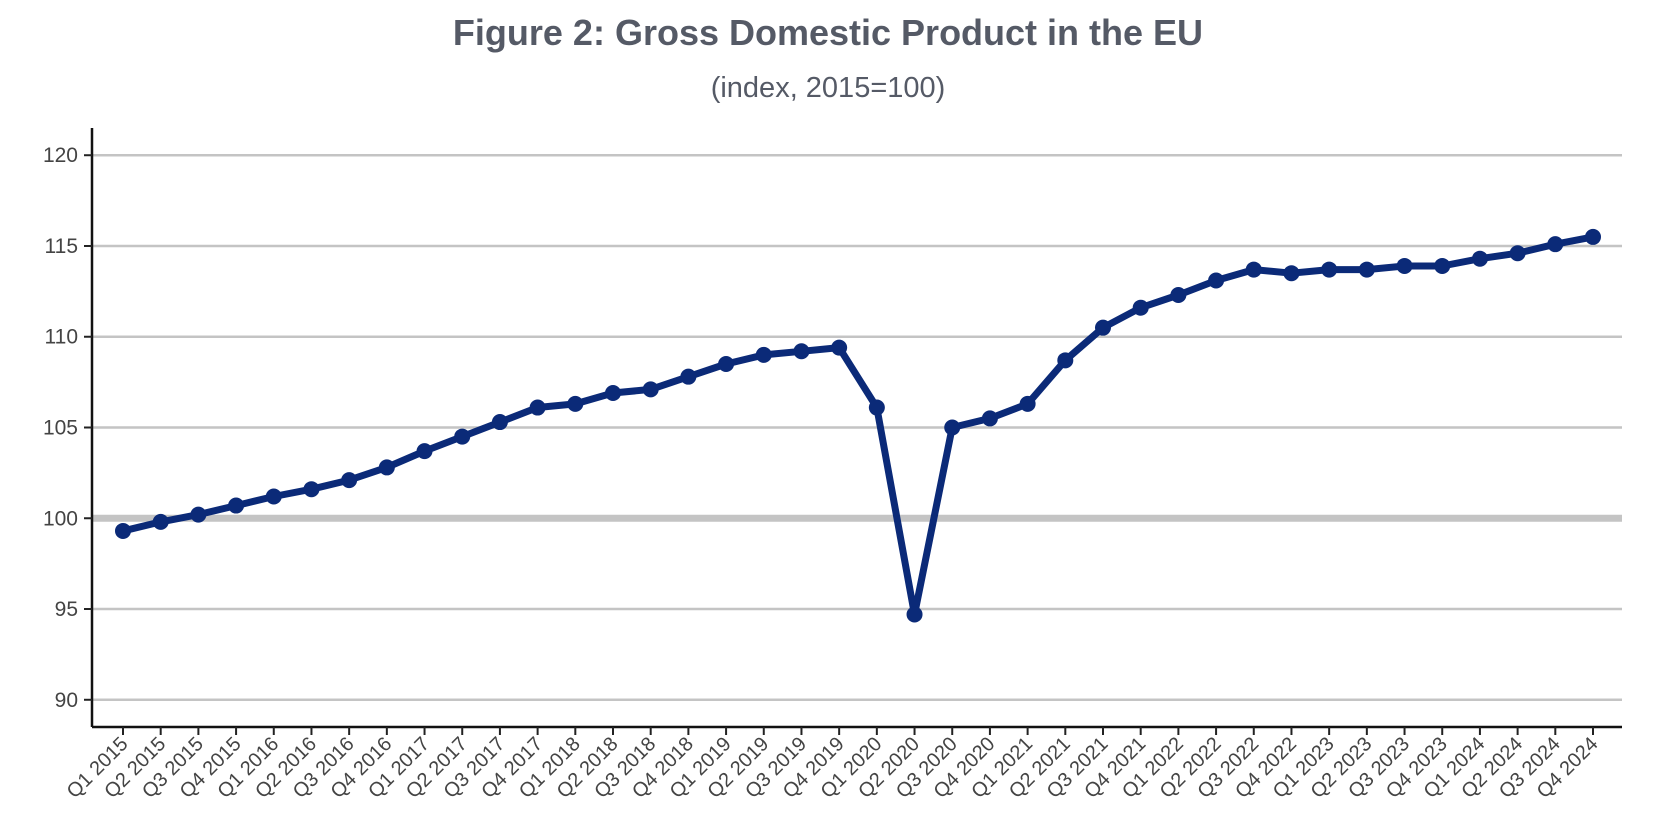  What do you see at coordinates (60, 518) in the screenshot?
I see `y-tick-label: 100` at bounding box center [60, 518].